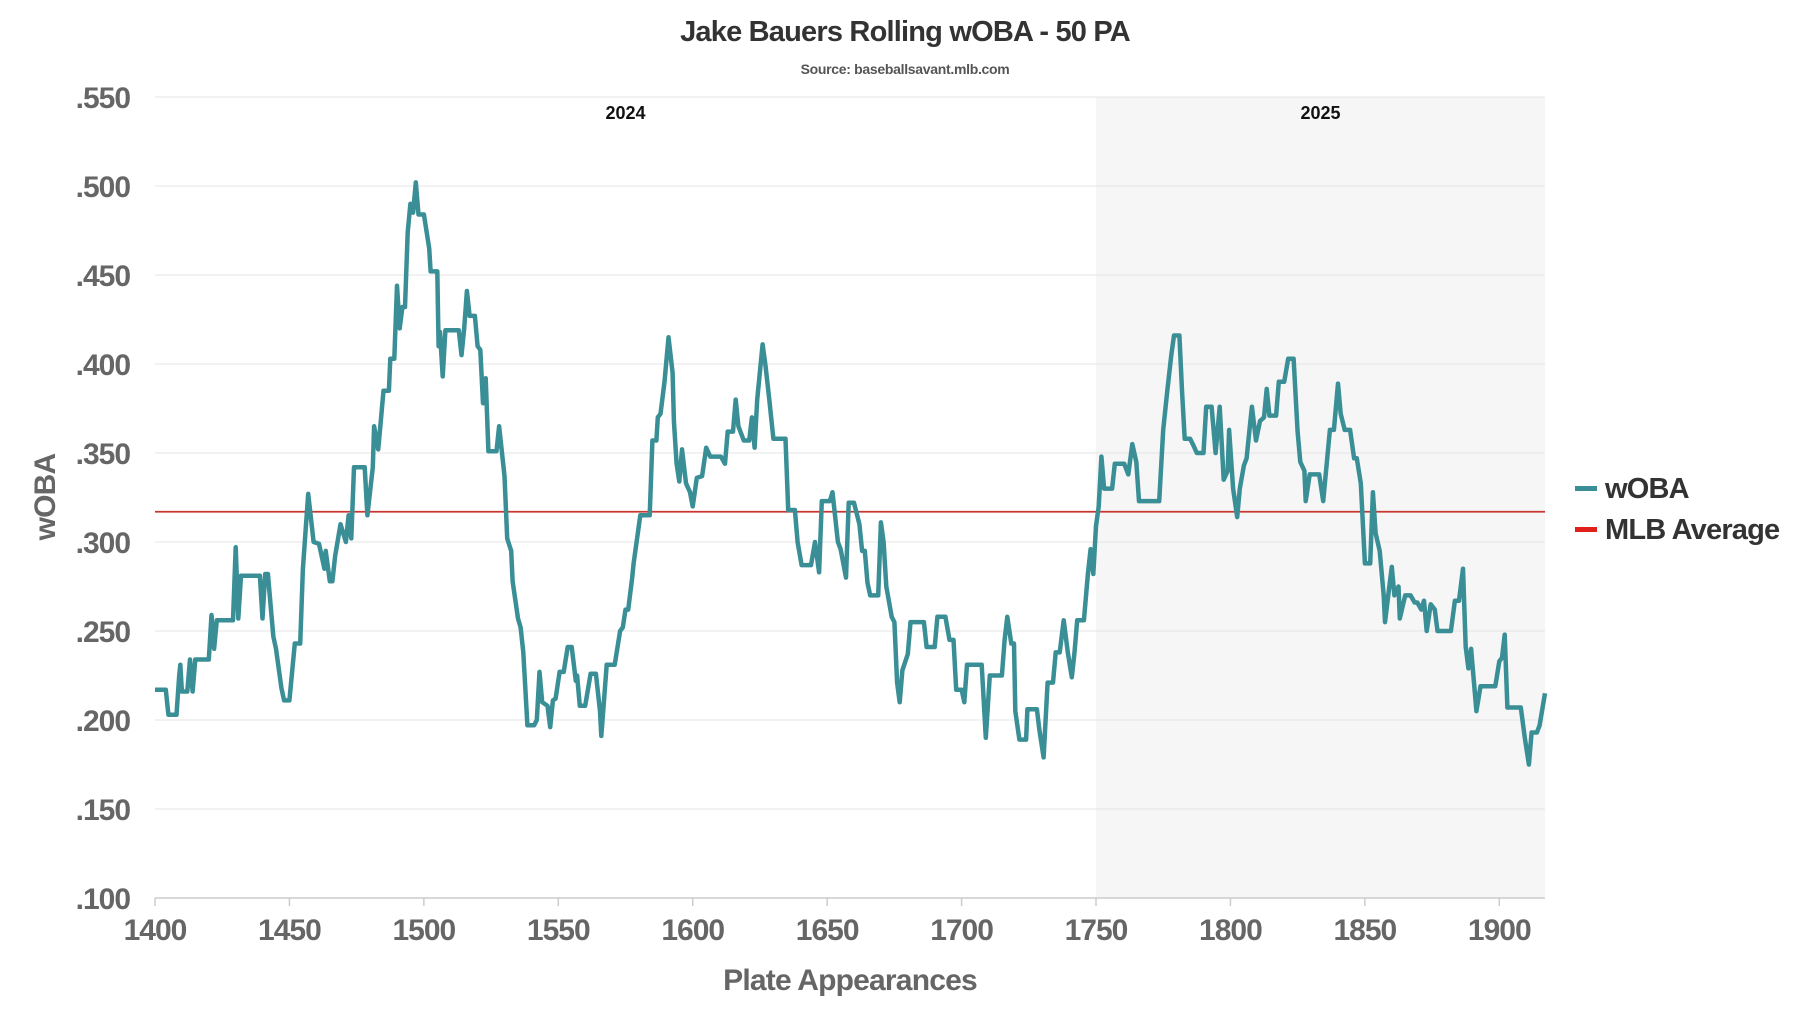 This screenshot has height=1013, width=1800. I want to click on chart-title: Jake Bauers Rolling wOBA - 50 PA, so click(905, 32).